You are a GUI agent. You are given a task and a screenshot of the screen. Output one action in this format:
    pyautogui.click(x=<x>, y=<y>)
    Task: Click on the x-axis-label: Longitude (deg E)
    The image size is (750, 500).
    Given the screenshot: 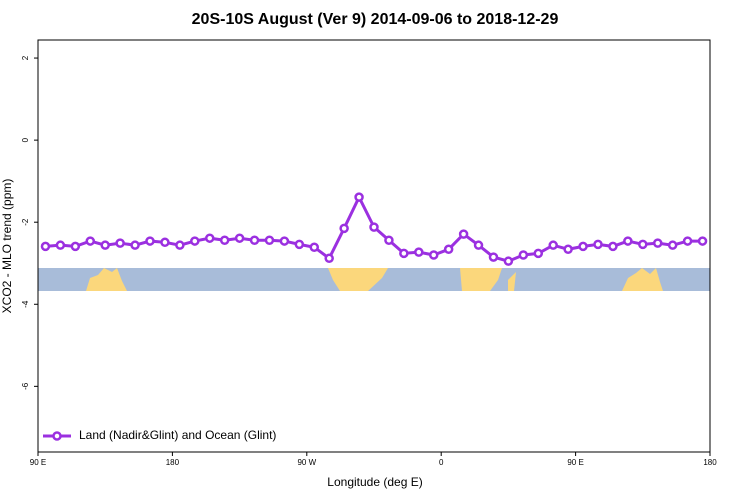 What is the action you would take?
    pyautogui.click(x=374, y=482)
    